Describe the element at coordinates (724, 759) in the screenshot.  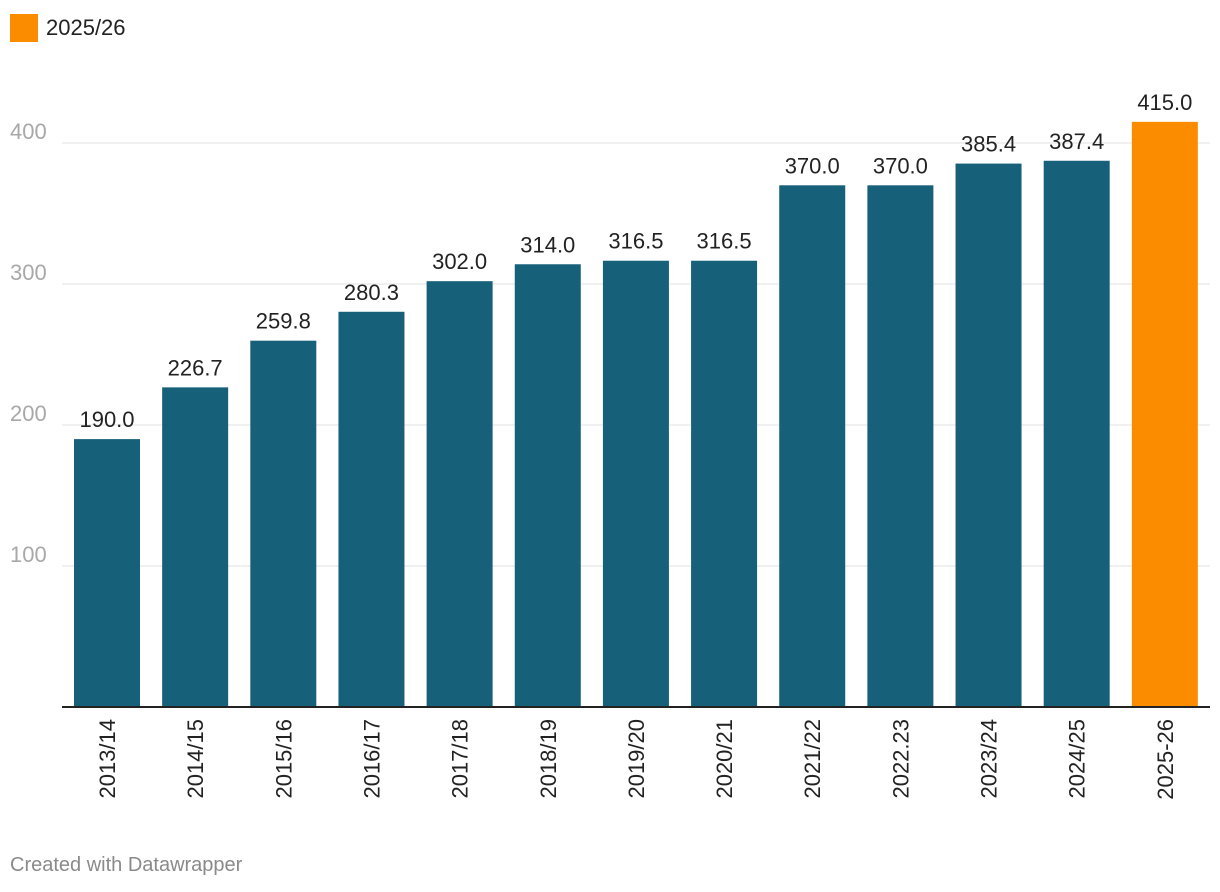
I see `x-tick-label: 2020/21` at that location.